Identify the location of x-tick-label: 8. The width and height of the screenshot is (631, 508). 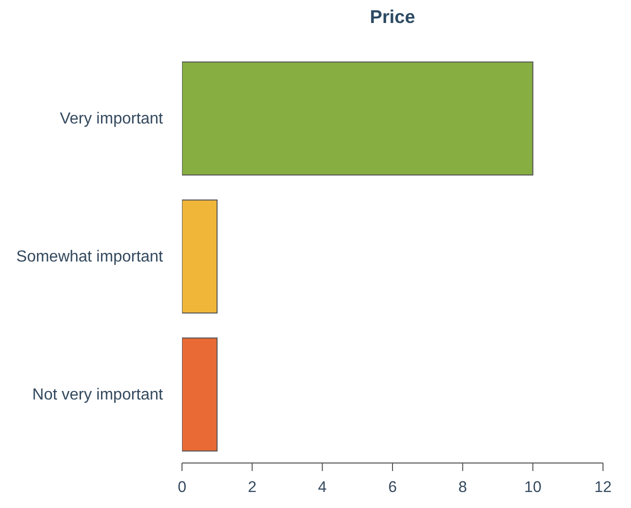
(462, 487).